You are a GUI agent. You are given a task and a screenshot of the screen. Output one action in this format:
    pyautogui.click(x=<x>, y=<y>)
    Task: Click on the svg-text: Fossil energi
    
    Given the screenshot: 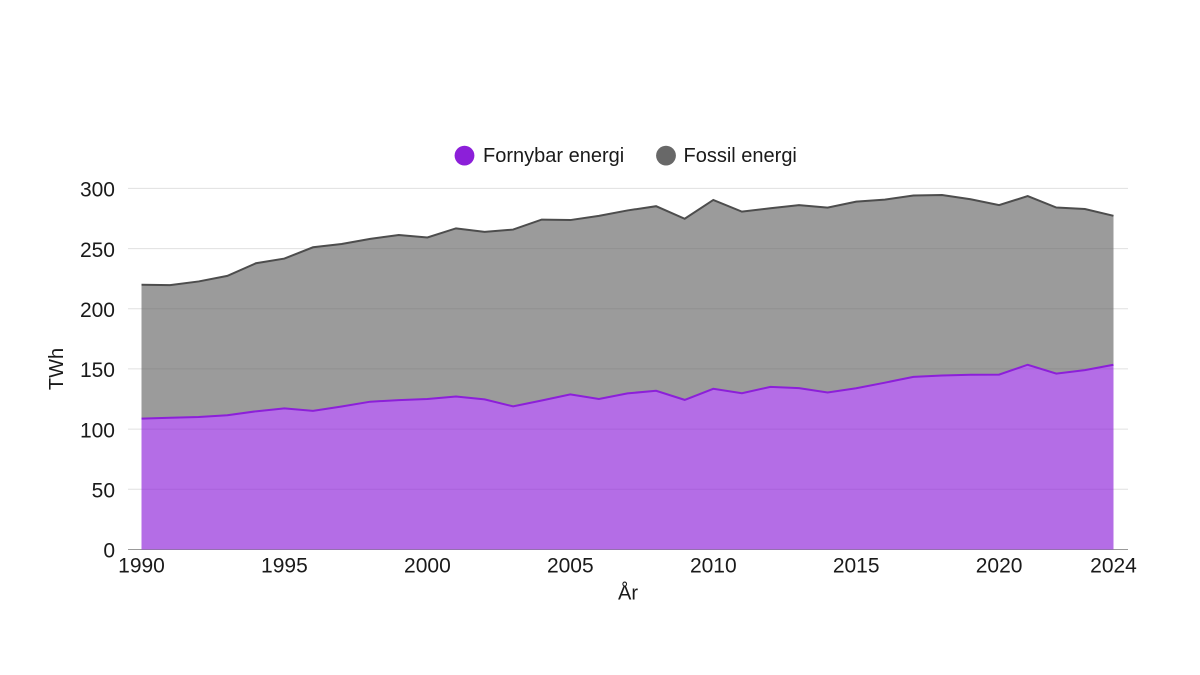 What is the action you would take?
    pyautogui.click(x=740, y=156)
    